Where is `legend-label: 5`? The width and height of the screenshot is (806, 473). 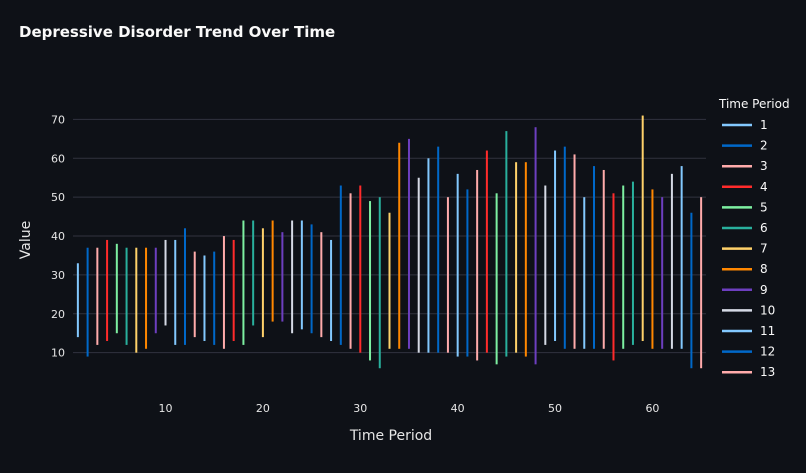
legend-label: 5 is located at coordinates (764, 207).